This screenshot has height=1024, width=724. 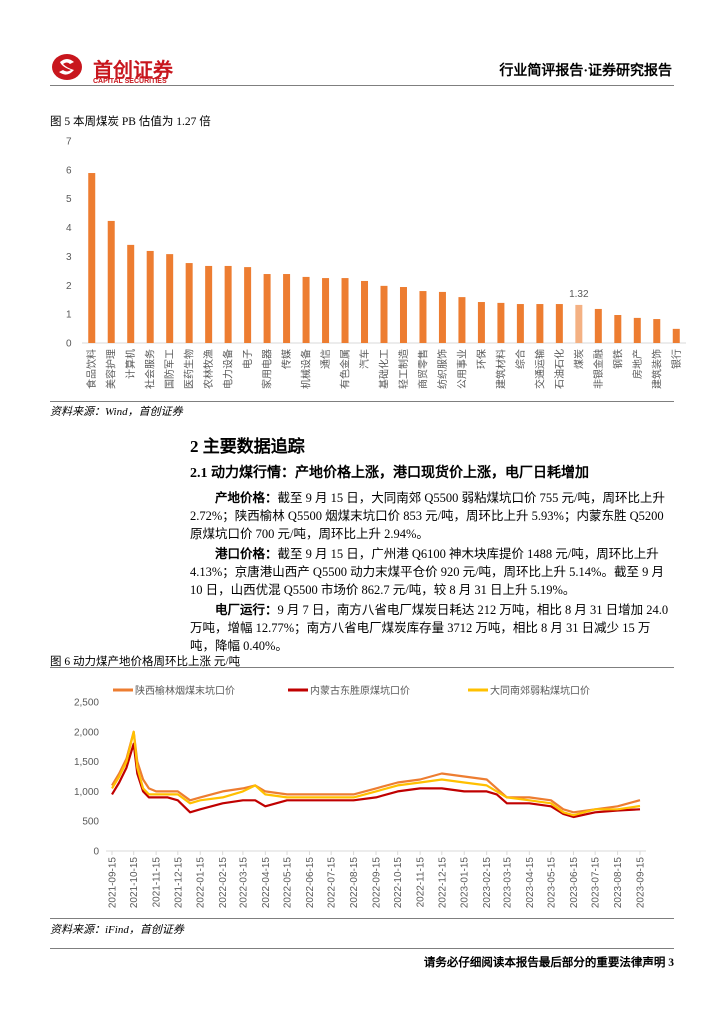 I want to click on x-tick-label: 2022-02-15, so click(x=223, y=883).